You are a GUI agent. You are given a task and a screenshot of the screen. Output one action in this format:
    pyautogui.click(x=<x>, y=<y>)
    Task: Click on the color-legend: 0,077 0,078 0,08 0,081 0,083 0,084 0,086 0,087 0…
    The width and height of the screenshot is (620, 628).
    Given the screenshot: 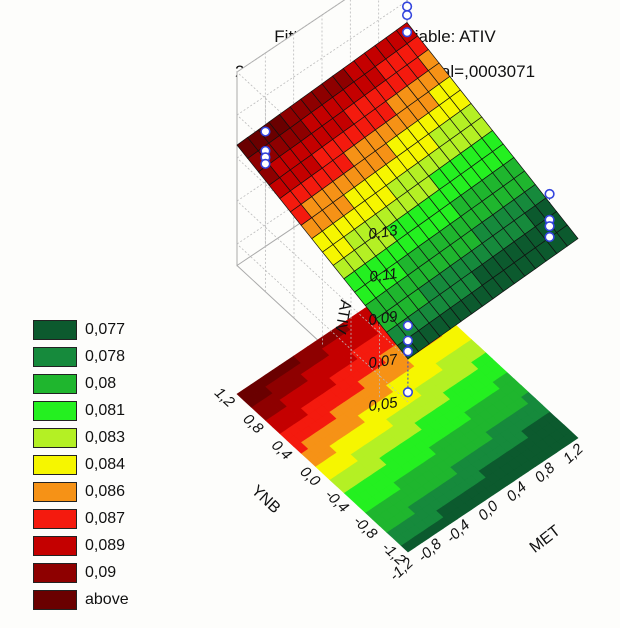 What is the action you would take?
    pyautogui.click(x=98, y=464)
    